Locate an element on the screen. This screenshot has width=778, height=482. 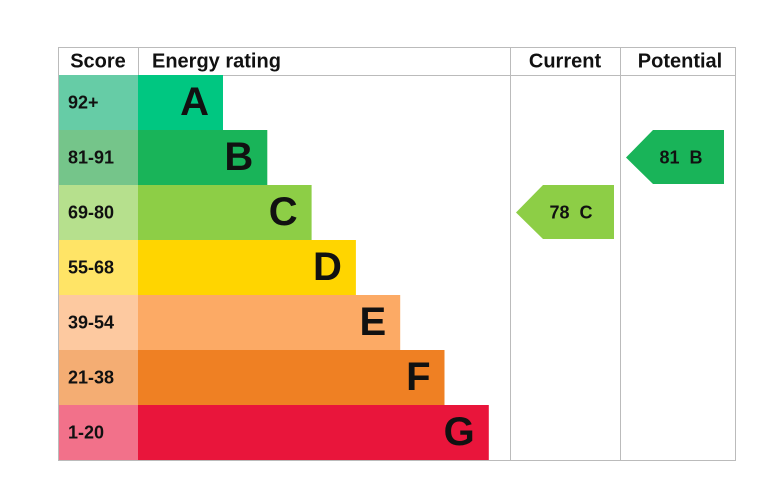
score-label: 1-20 is located at coordinates (86, 432).